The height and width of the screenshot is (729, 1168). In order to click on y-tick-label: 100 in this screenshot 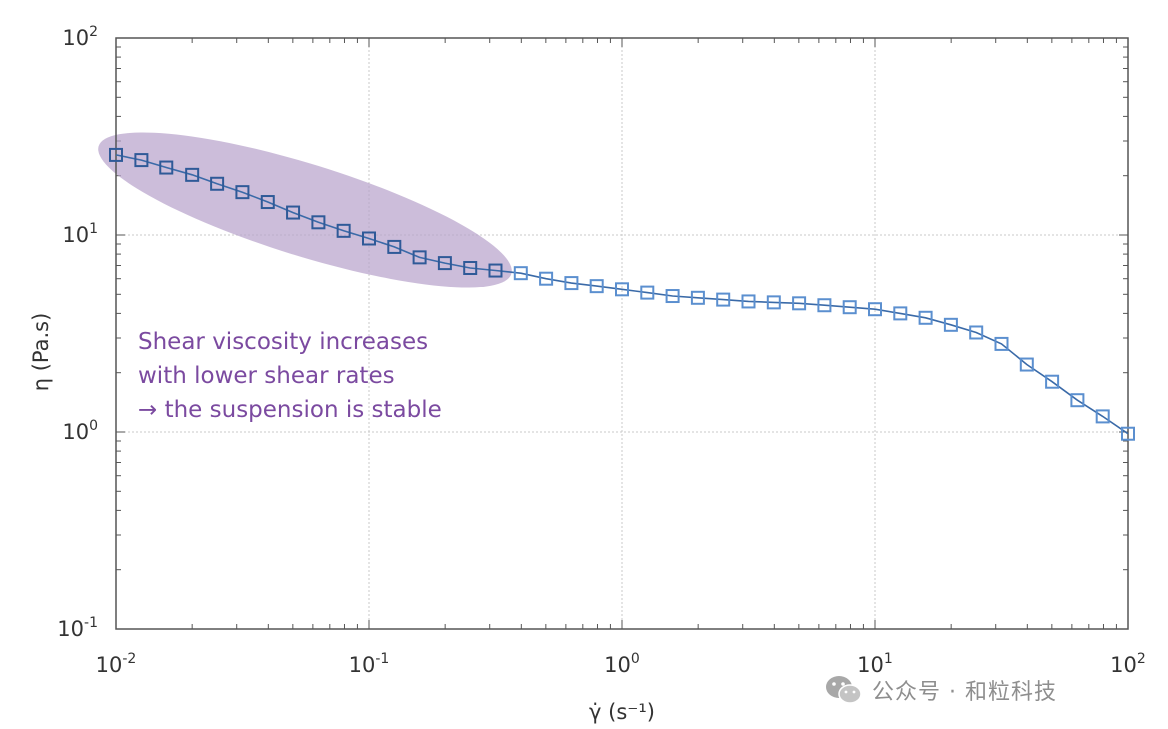, I will do `click(80, 431)`.